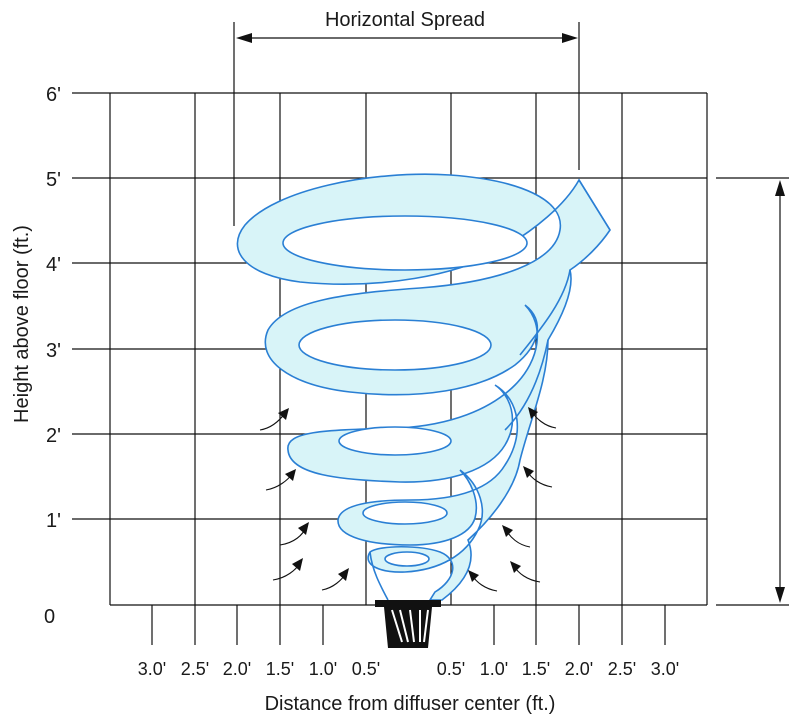 The width and height of the screenshot is (789, 717). Describe the element at coordinates (53, 180) in the screenshot. I see `y-tick-label: 5'` at that location.